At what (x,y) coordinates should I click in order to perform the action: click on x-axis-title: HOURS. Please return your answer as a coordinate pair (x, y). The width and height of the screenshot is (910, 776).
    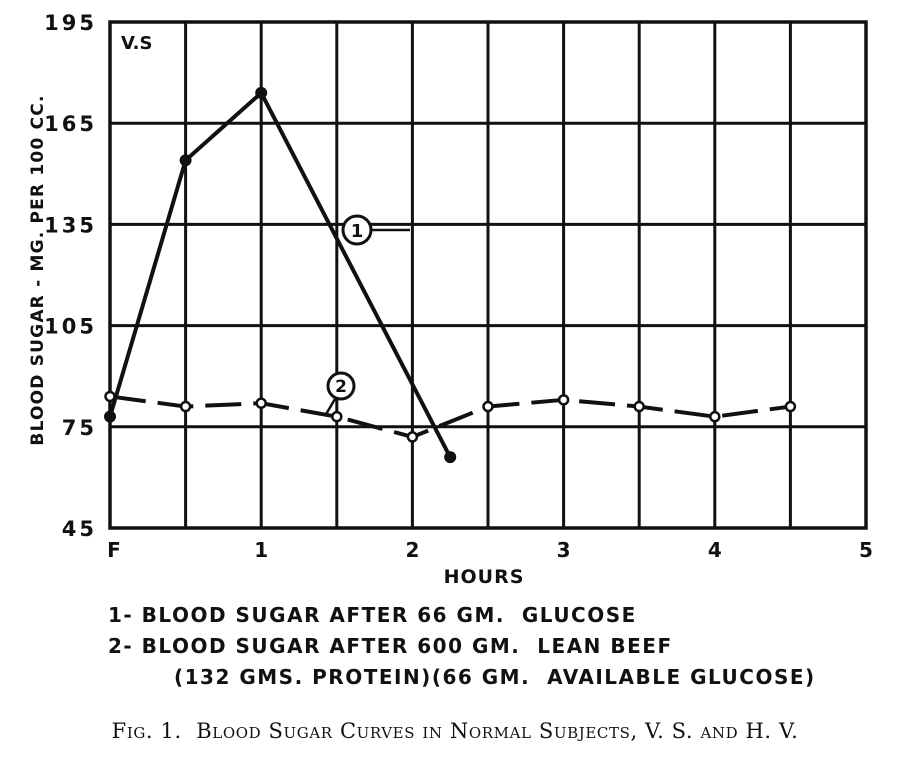
    Looking at the image, I should click on (484, 577).